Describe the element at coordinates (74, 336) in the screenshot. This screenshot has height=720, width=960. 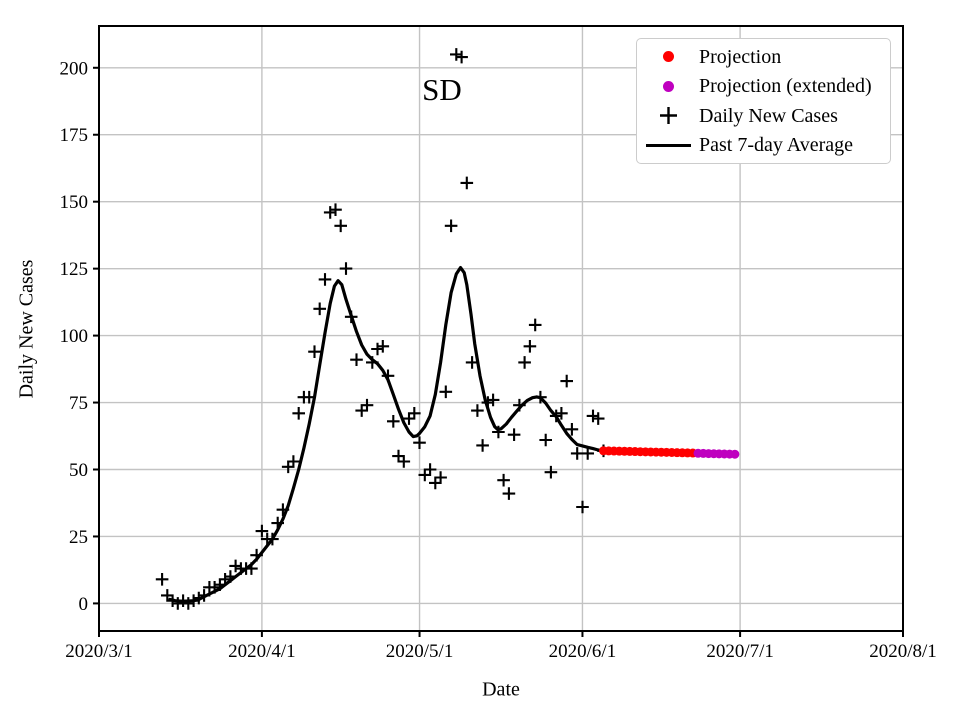
I see `y-tick-label: 100` at that location.